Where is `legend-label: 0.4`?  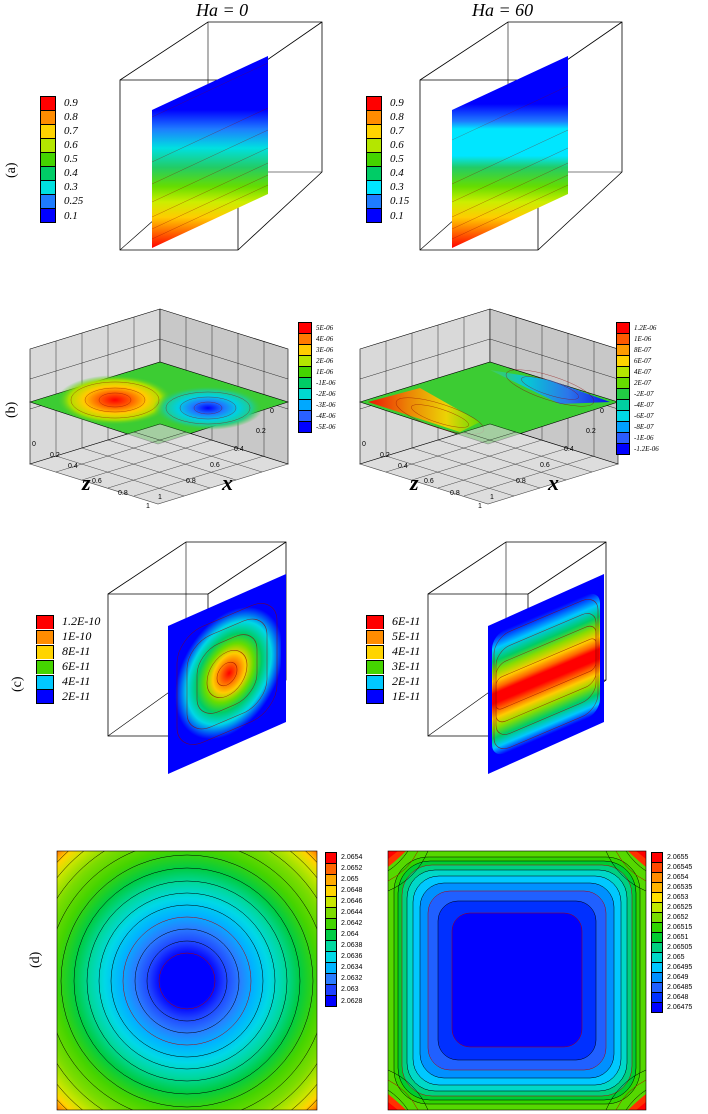 legend-label: 0.4 is located at coordinates (71, 173).